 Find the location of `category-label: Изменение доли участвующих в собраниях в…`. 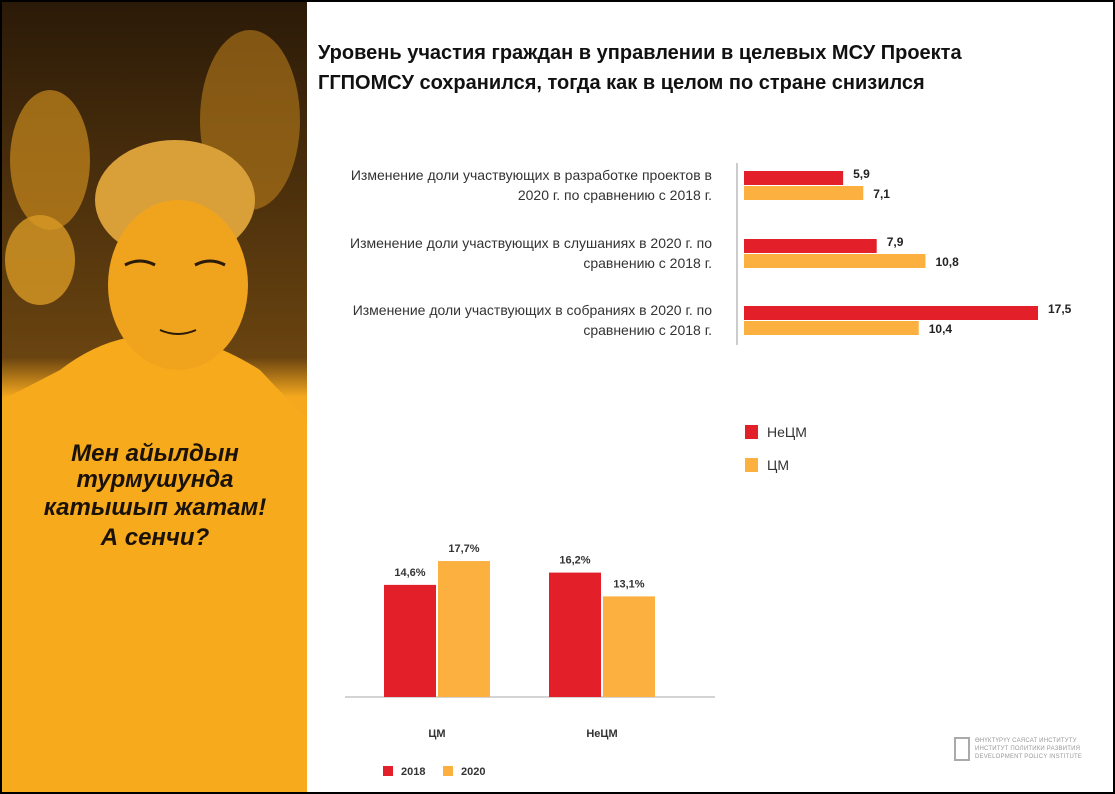

category-label: Изменение доли участвующих в собраниях в… is located at coordinates (532, 320).